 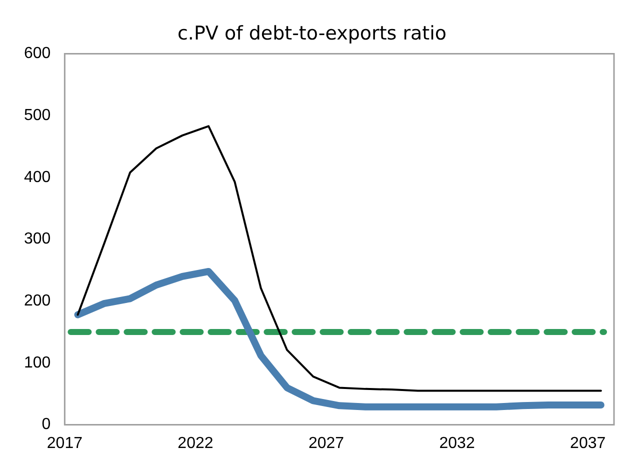 What do you see at coordinates (588, 443) in the screenshot?
I see `x-tick-label: 2037` at bounding box center [588, 443].